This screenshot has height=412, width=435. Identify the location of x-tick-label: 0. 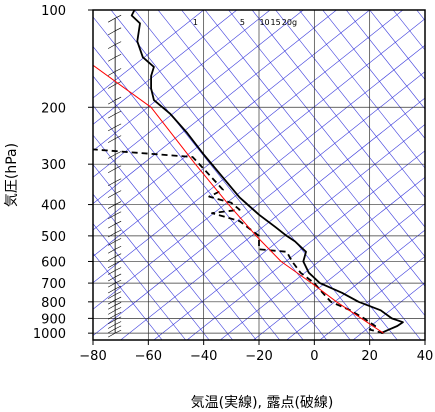
(314, 356).